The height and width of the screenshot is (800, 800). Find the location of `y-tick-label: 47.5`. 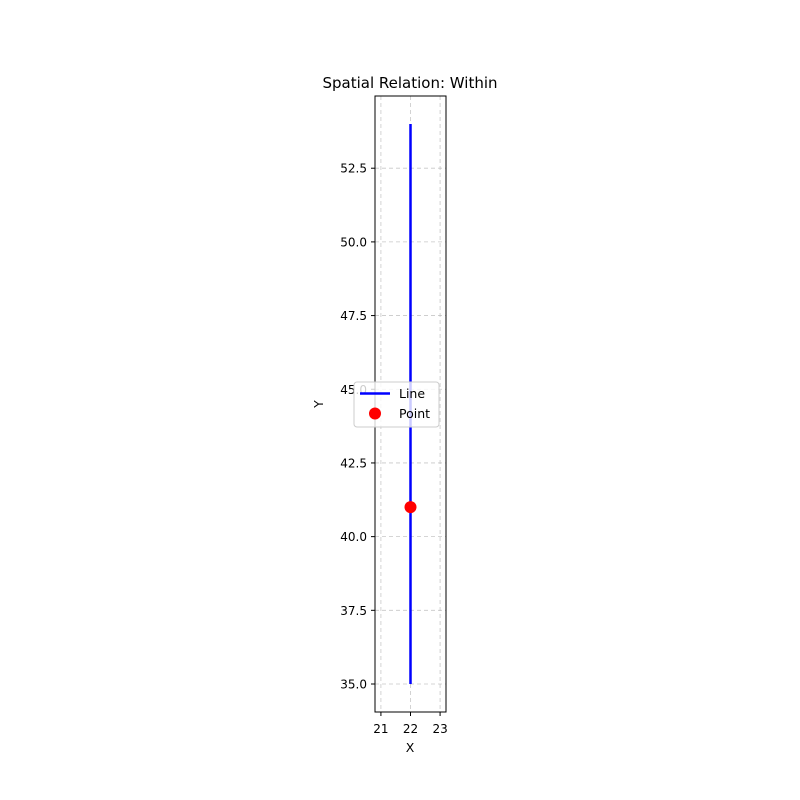

y-tick-label: 47.5 is located at coordinates (353, 316).